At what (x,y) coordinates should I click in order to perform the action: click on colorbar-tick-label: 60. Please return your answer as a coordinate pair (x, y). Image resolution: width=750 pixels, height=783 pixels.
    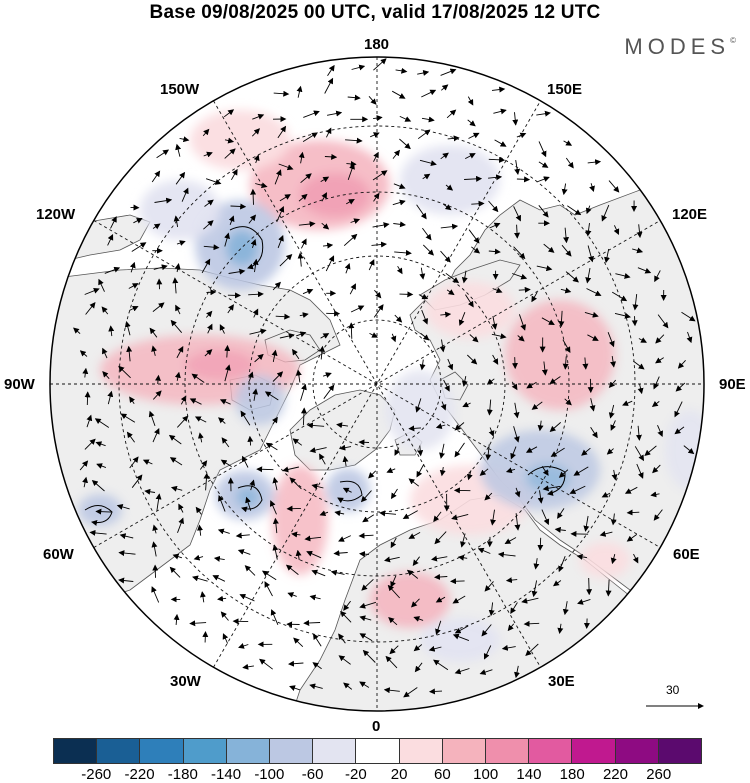
    Looking at the image, I should click on (442, 774).